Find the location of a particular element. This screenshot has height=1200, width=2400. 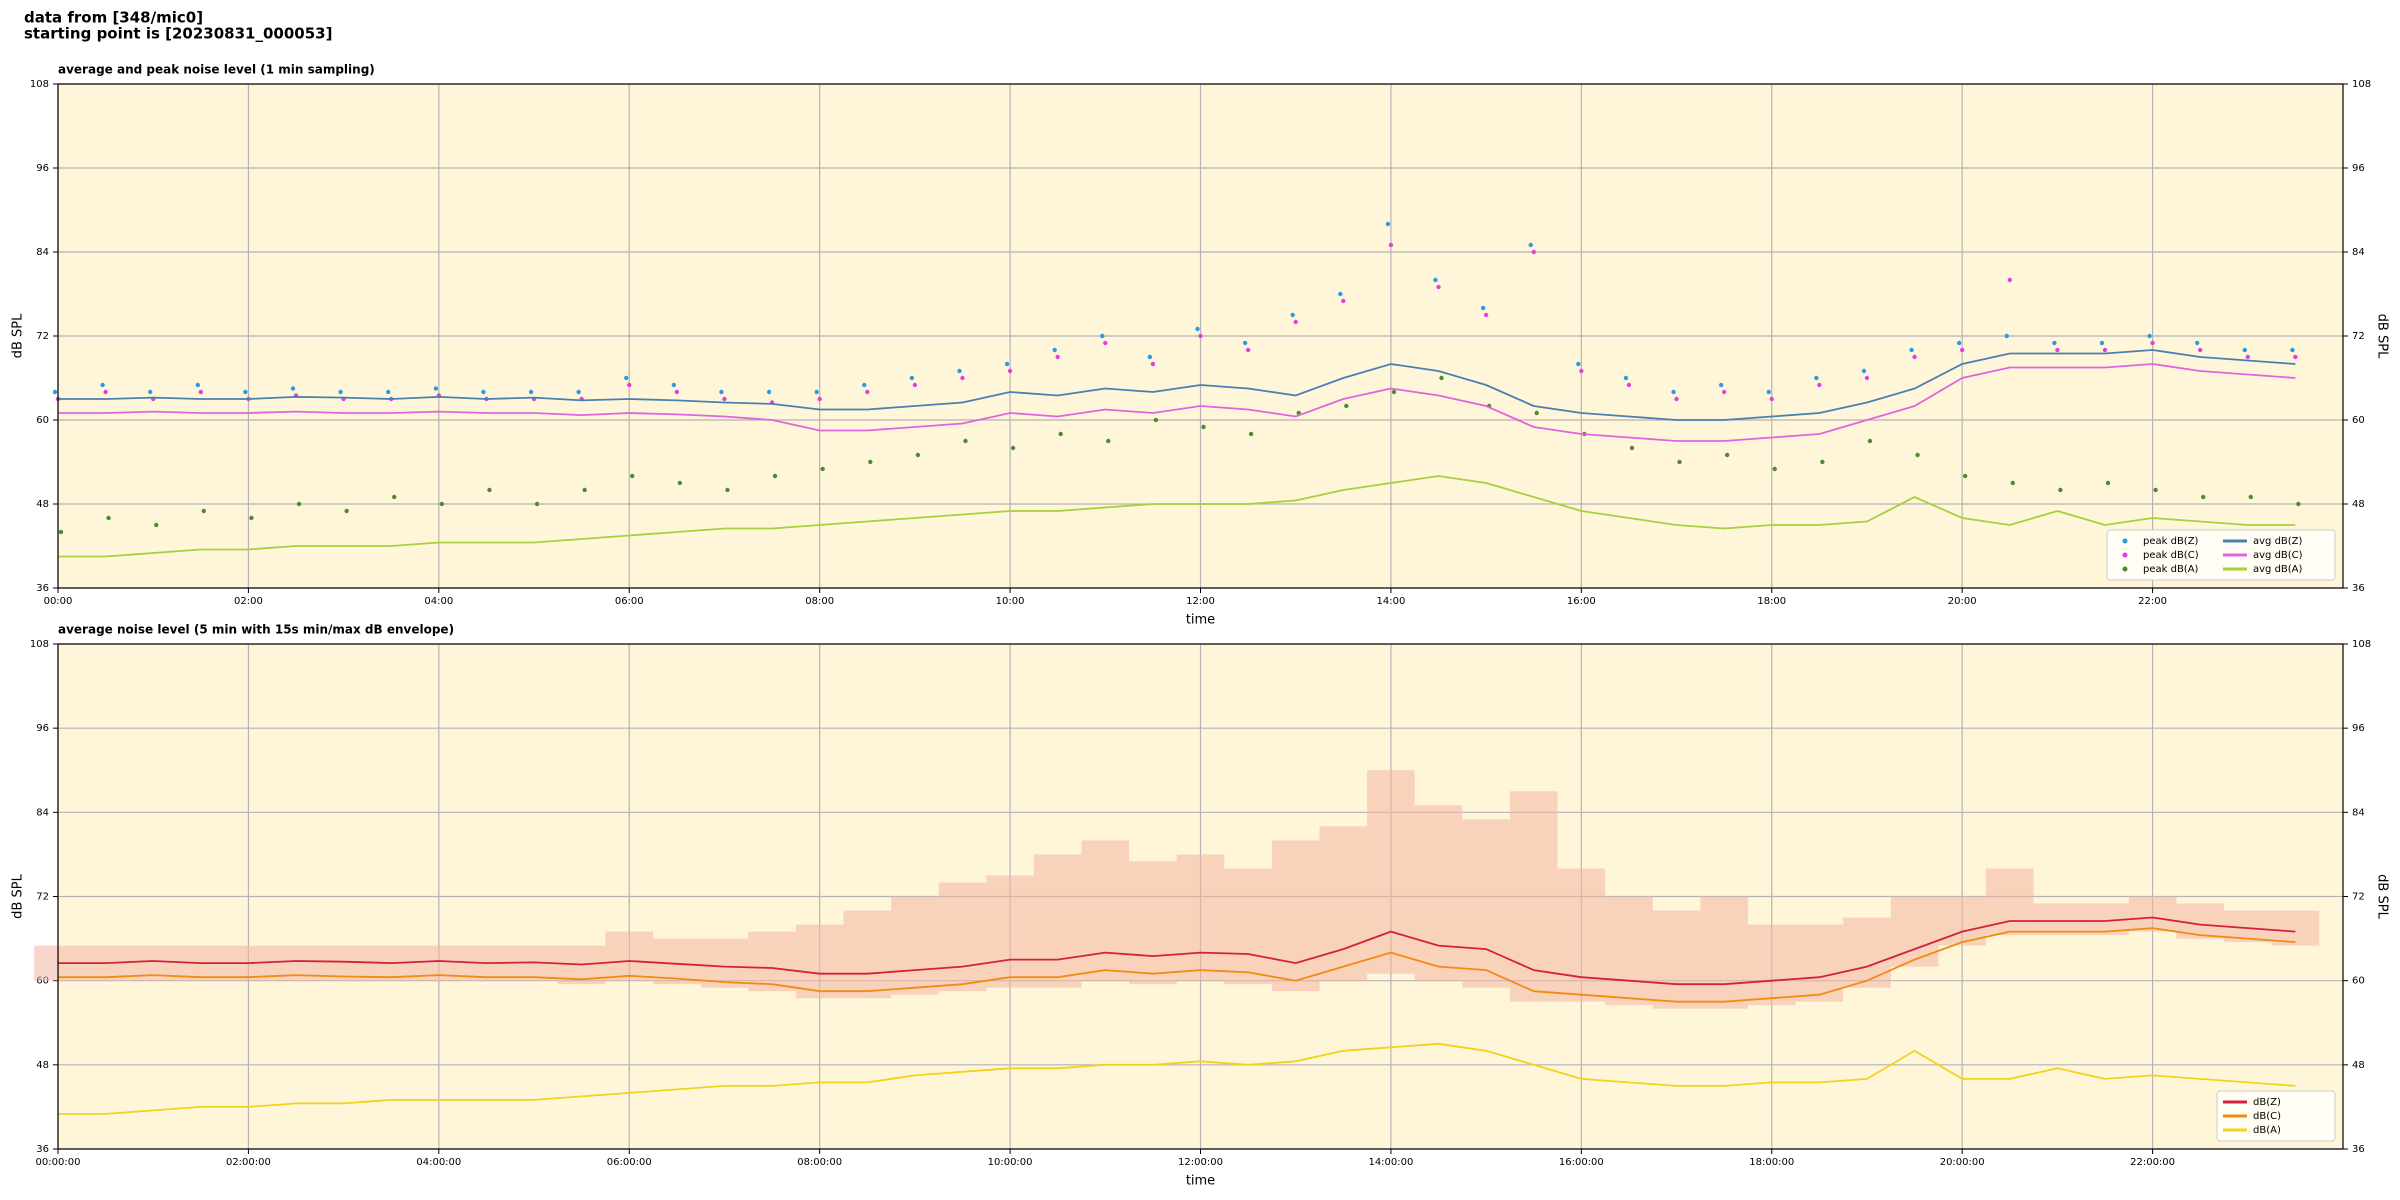

x-tick-label: 00:00:00 is located at coordinates (58, 1162).